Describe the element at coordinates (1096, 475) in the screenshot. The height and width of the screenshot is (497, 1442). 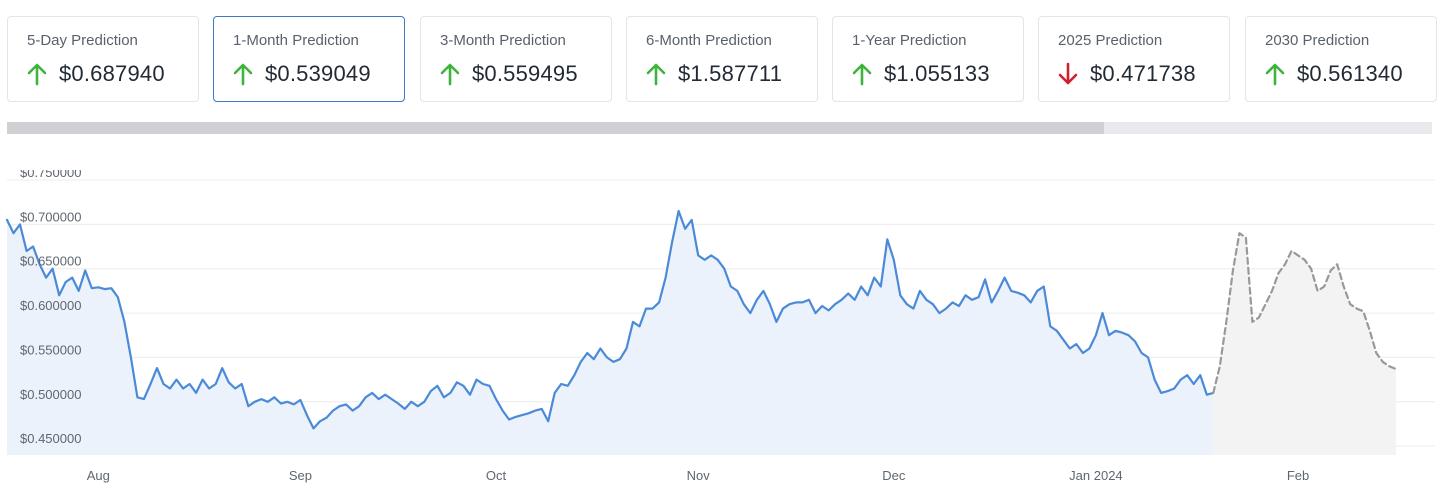
I see `x-tick-label: Jan 2024` at that location.